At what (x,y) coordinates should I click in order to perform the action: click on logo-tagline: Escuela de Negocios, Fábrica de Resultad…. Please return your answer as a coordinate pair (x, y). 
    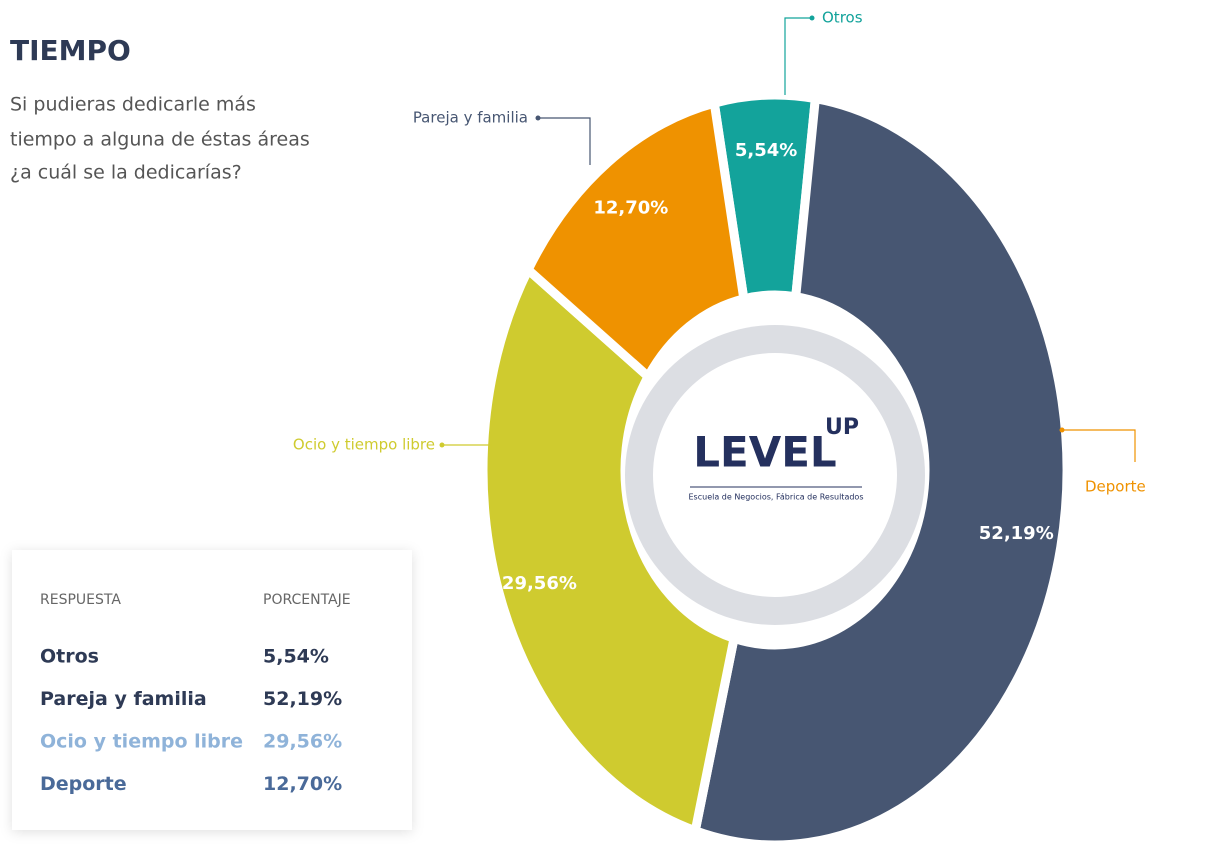
    Looking at the image, I should click on (776, 497).